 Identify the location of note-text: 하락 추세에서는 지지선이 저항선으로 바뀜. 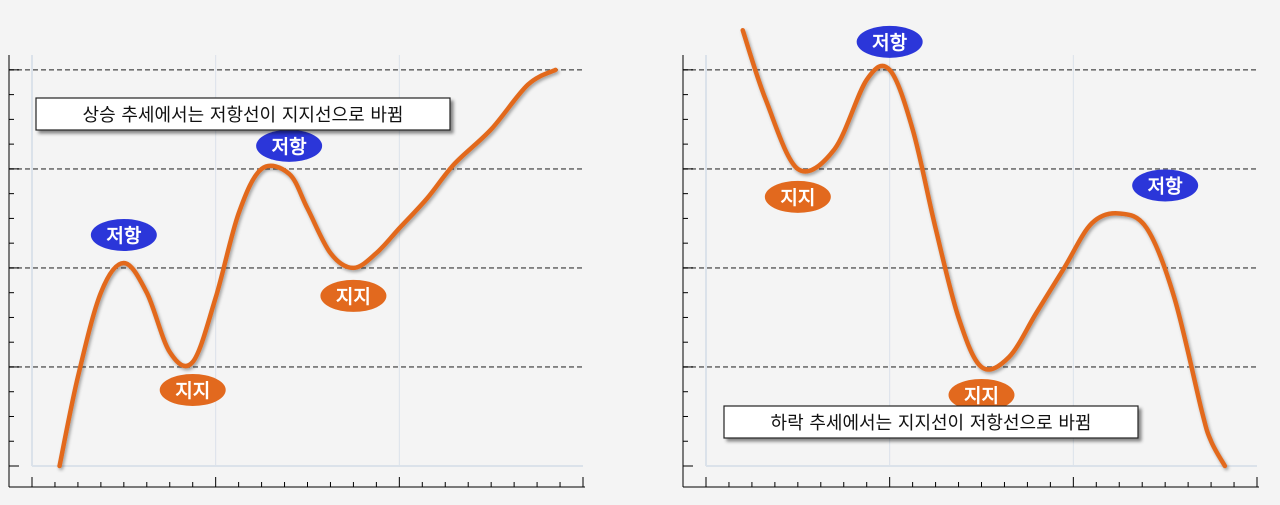
(931, 423).